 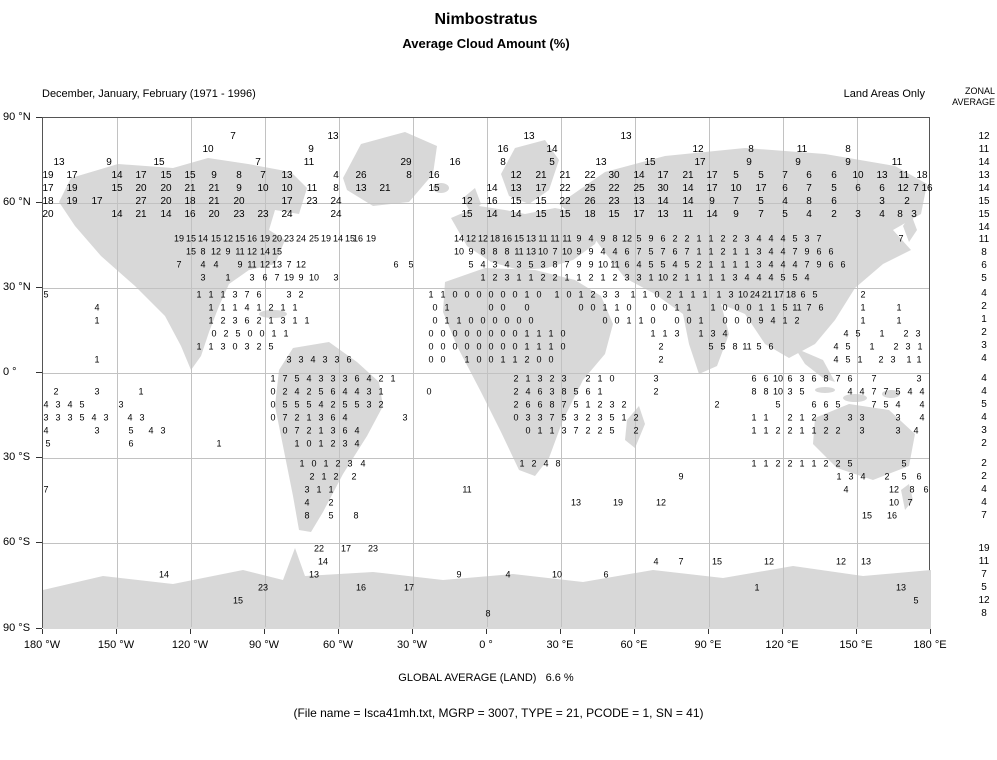 What do you see at coordinates (190, 645) in the screenshot?
I see `x-axis-label: 120 °W` at bounding box center [190, 645].